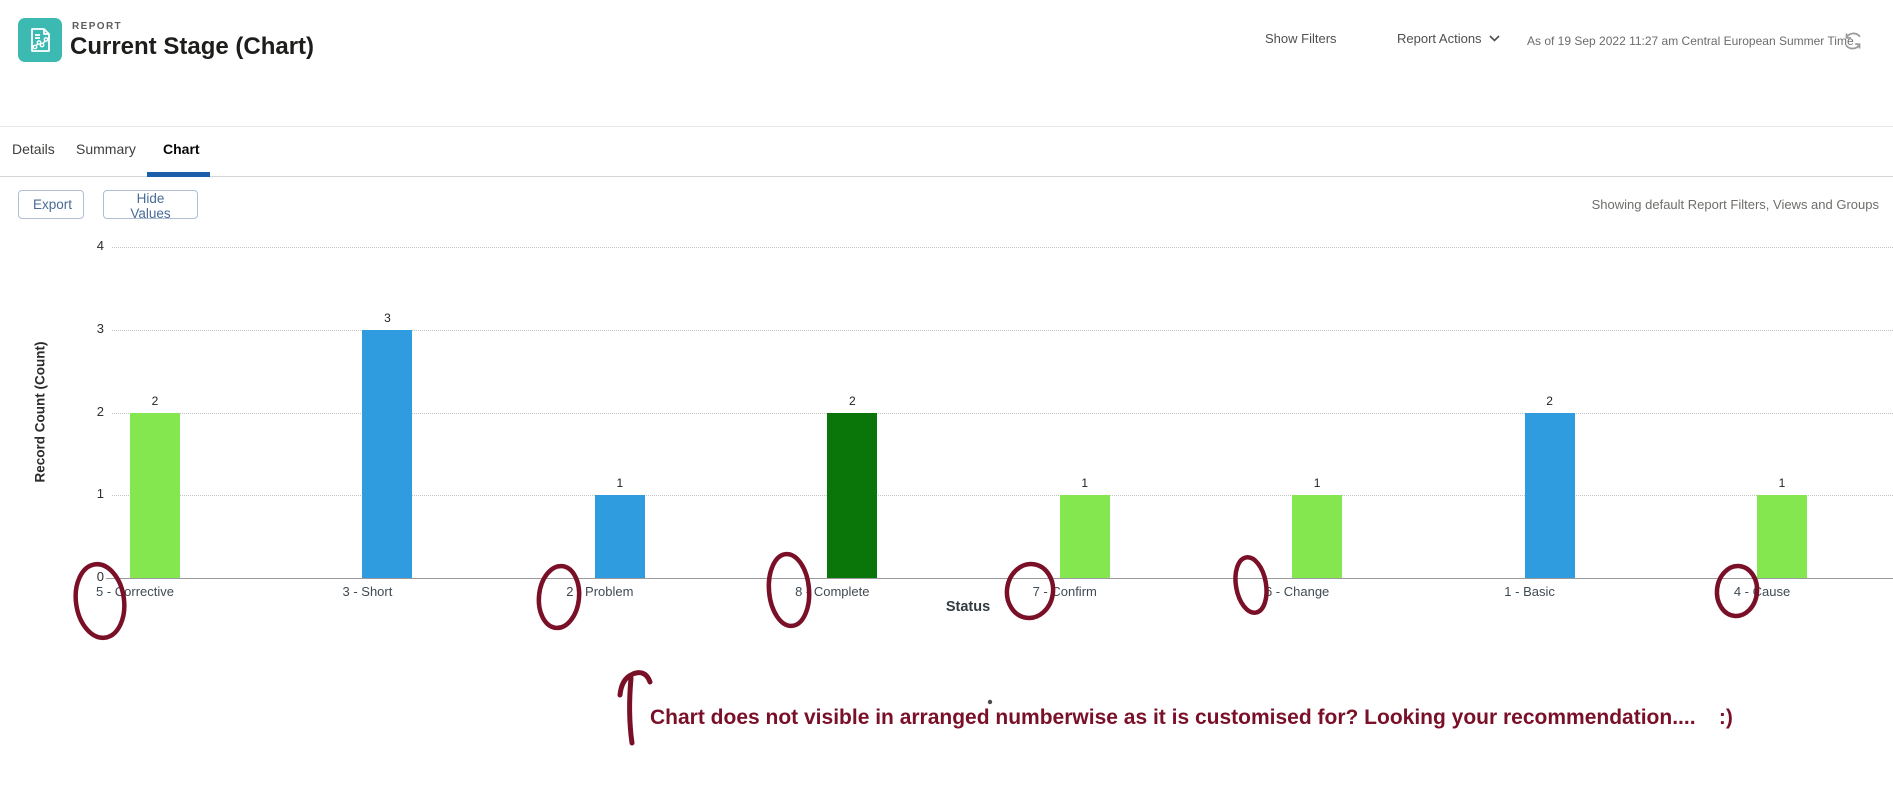 This screenshot has height=796, width=1893. I want to click on export-button: Export, so click(51, 204).